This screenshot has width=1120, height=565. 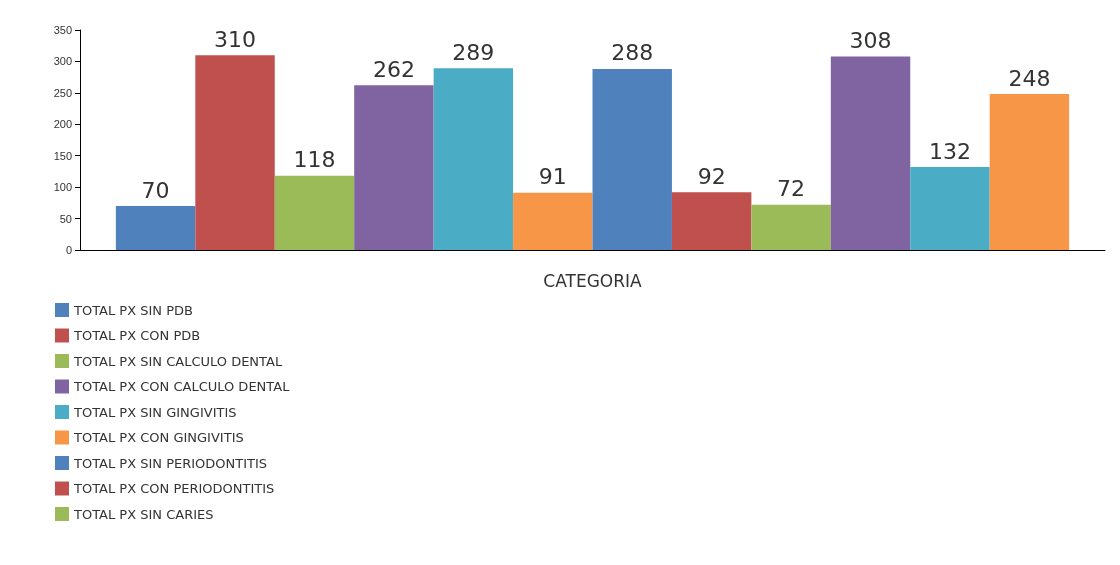 What do you see at coordinates (711, 176) in the screenshot?
I see `data-label: 92` at bounding box center [711, 176].